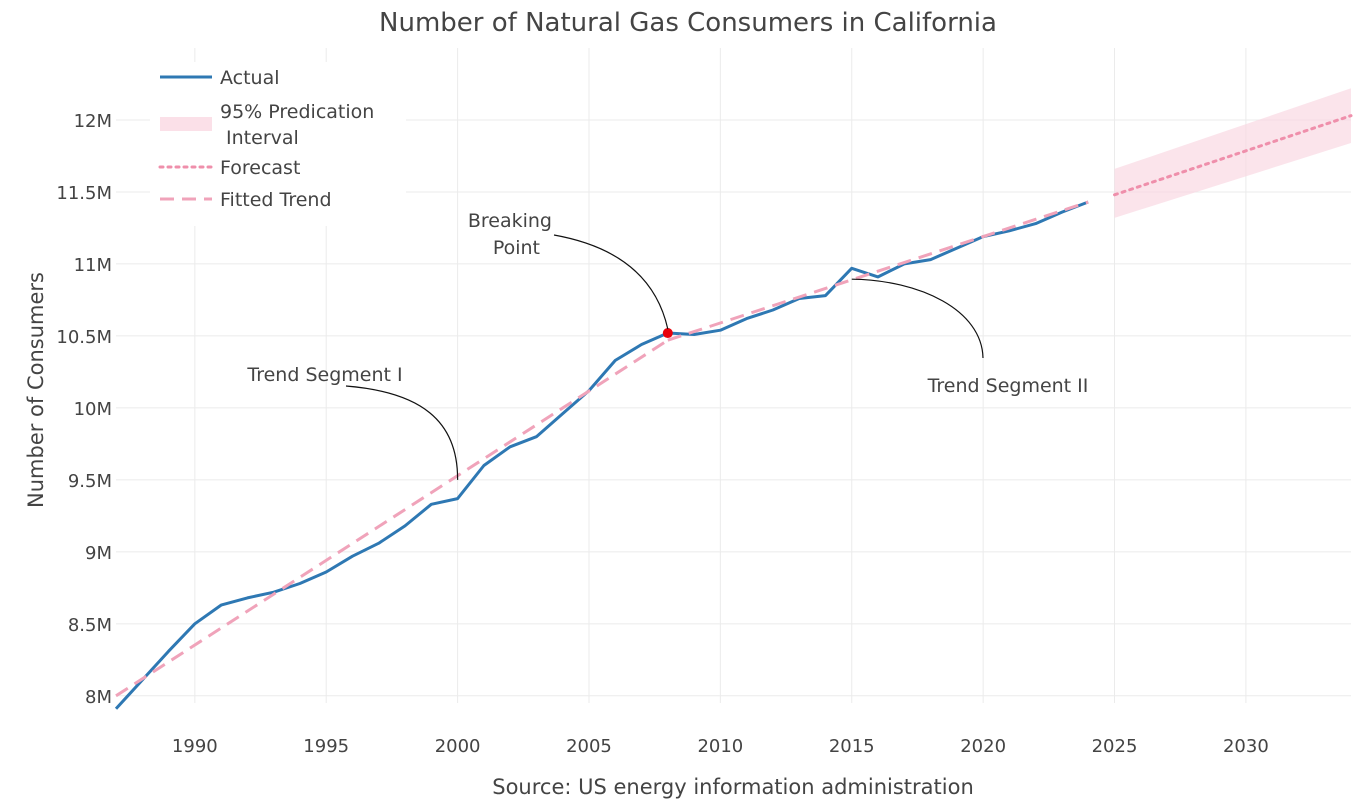 The image size is (1366, 808). I want to click on legend-item-actual: Actual, so click(220, 78).